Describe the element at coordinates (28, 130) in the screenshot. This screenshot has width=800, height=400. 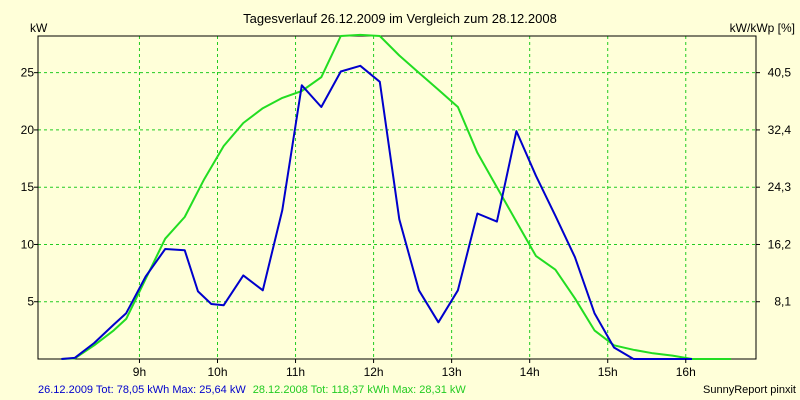
I see `y-left-tick-label-3: 20` at that location.